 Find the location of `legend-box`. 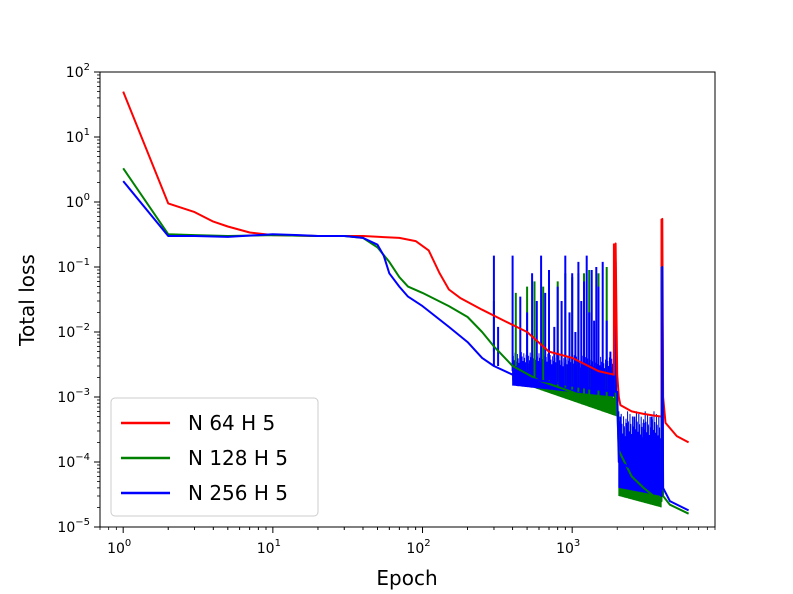

legend-box is located at coordinates (214, 457).